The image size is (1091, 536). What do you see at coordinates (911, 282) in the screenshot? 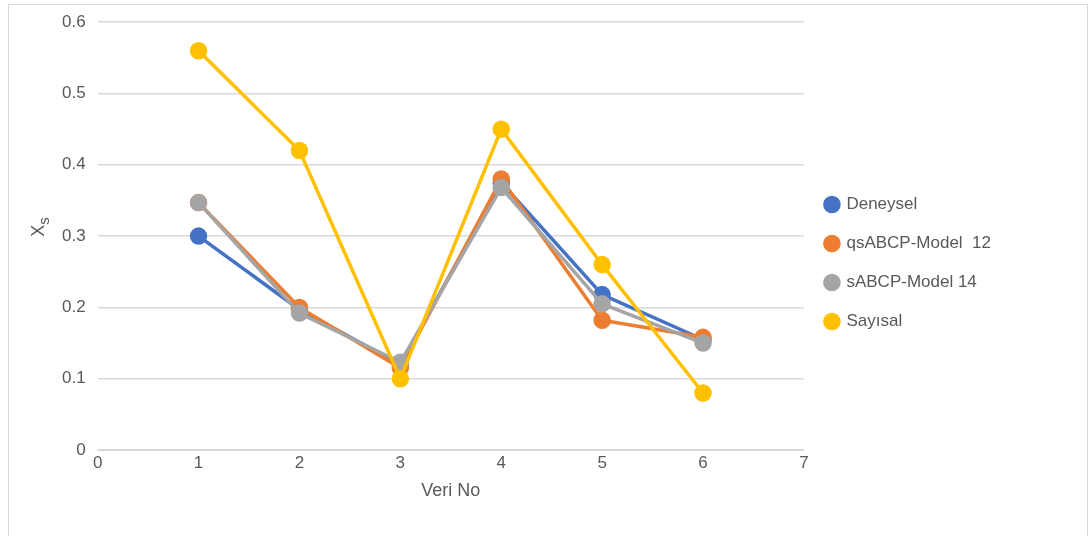
I see `legend-label: sABCP-Model 14` at bounding box center [911, 282].